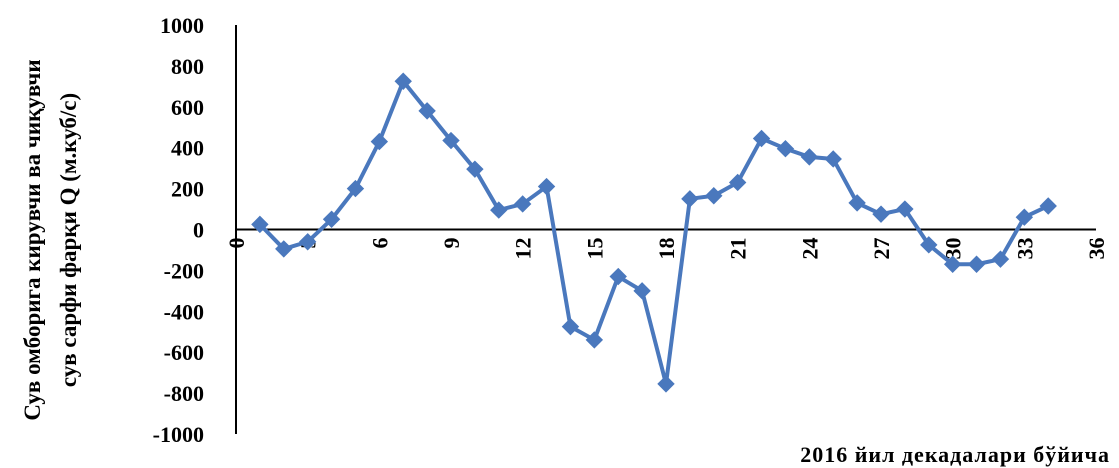 The image size is (1119, 468). Describe the element at coordinates (182, 25) in the screenshot. I see `y-tick-label: 1000` at that location.